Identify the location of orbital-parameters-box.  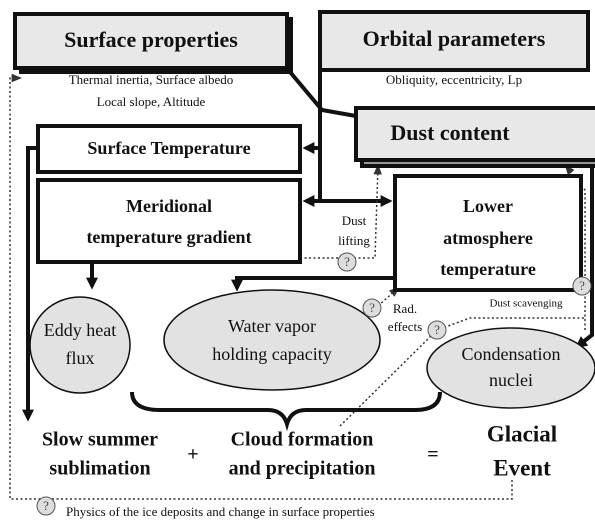
(454, 41).